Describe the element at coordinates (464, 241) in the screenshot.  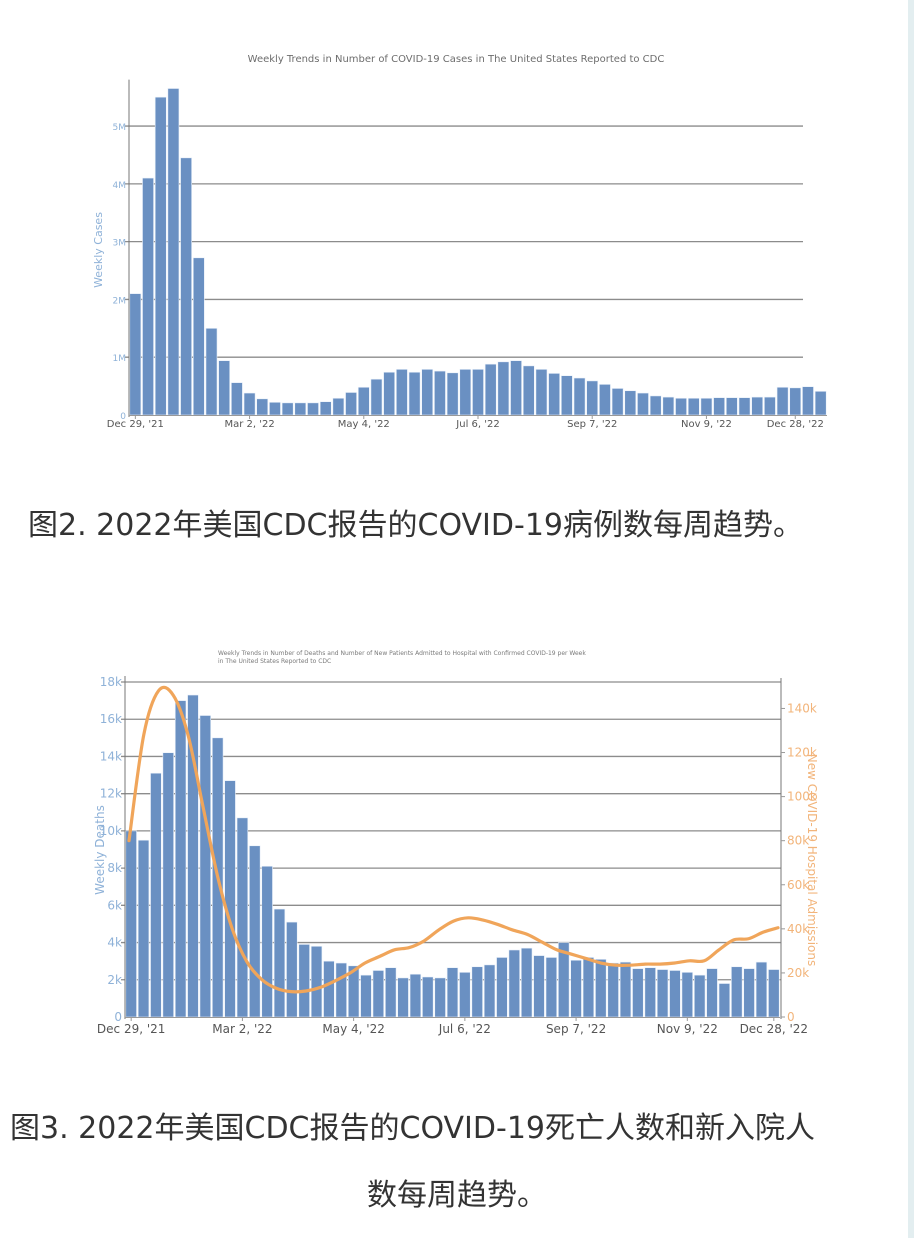
I see `gridlines` at that location.